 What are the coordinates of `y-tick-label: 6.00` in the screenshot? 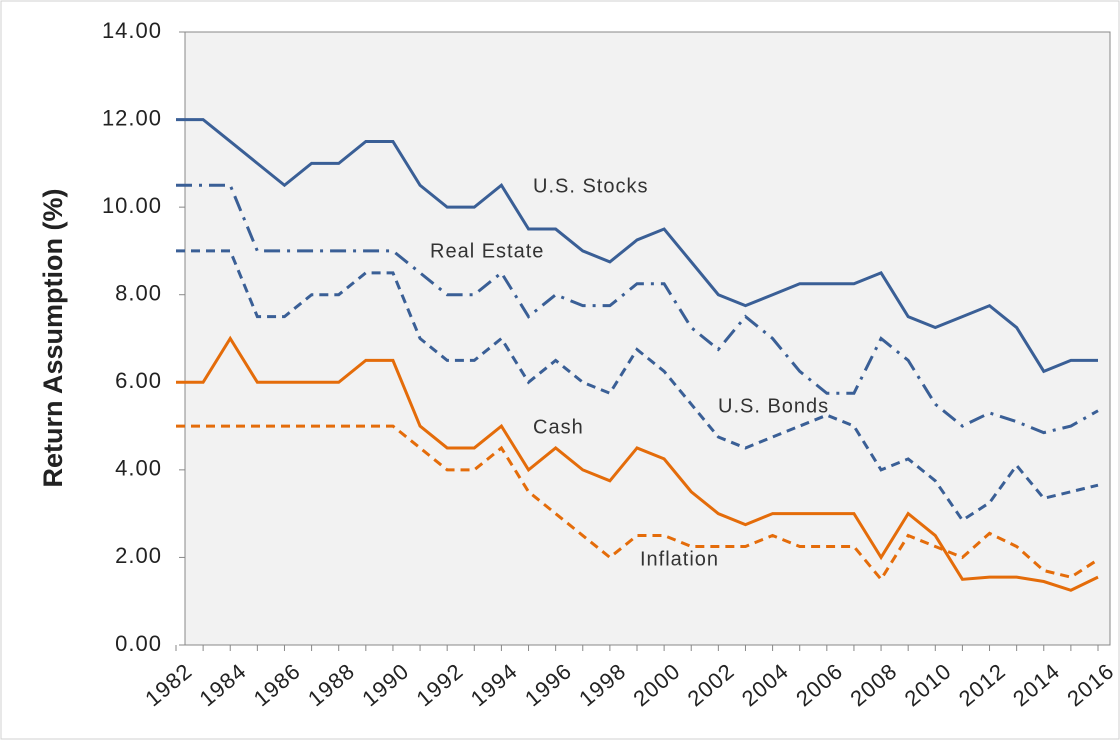 It's located at (138, 380).